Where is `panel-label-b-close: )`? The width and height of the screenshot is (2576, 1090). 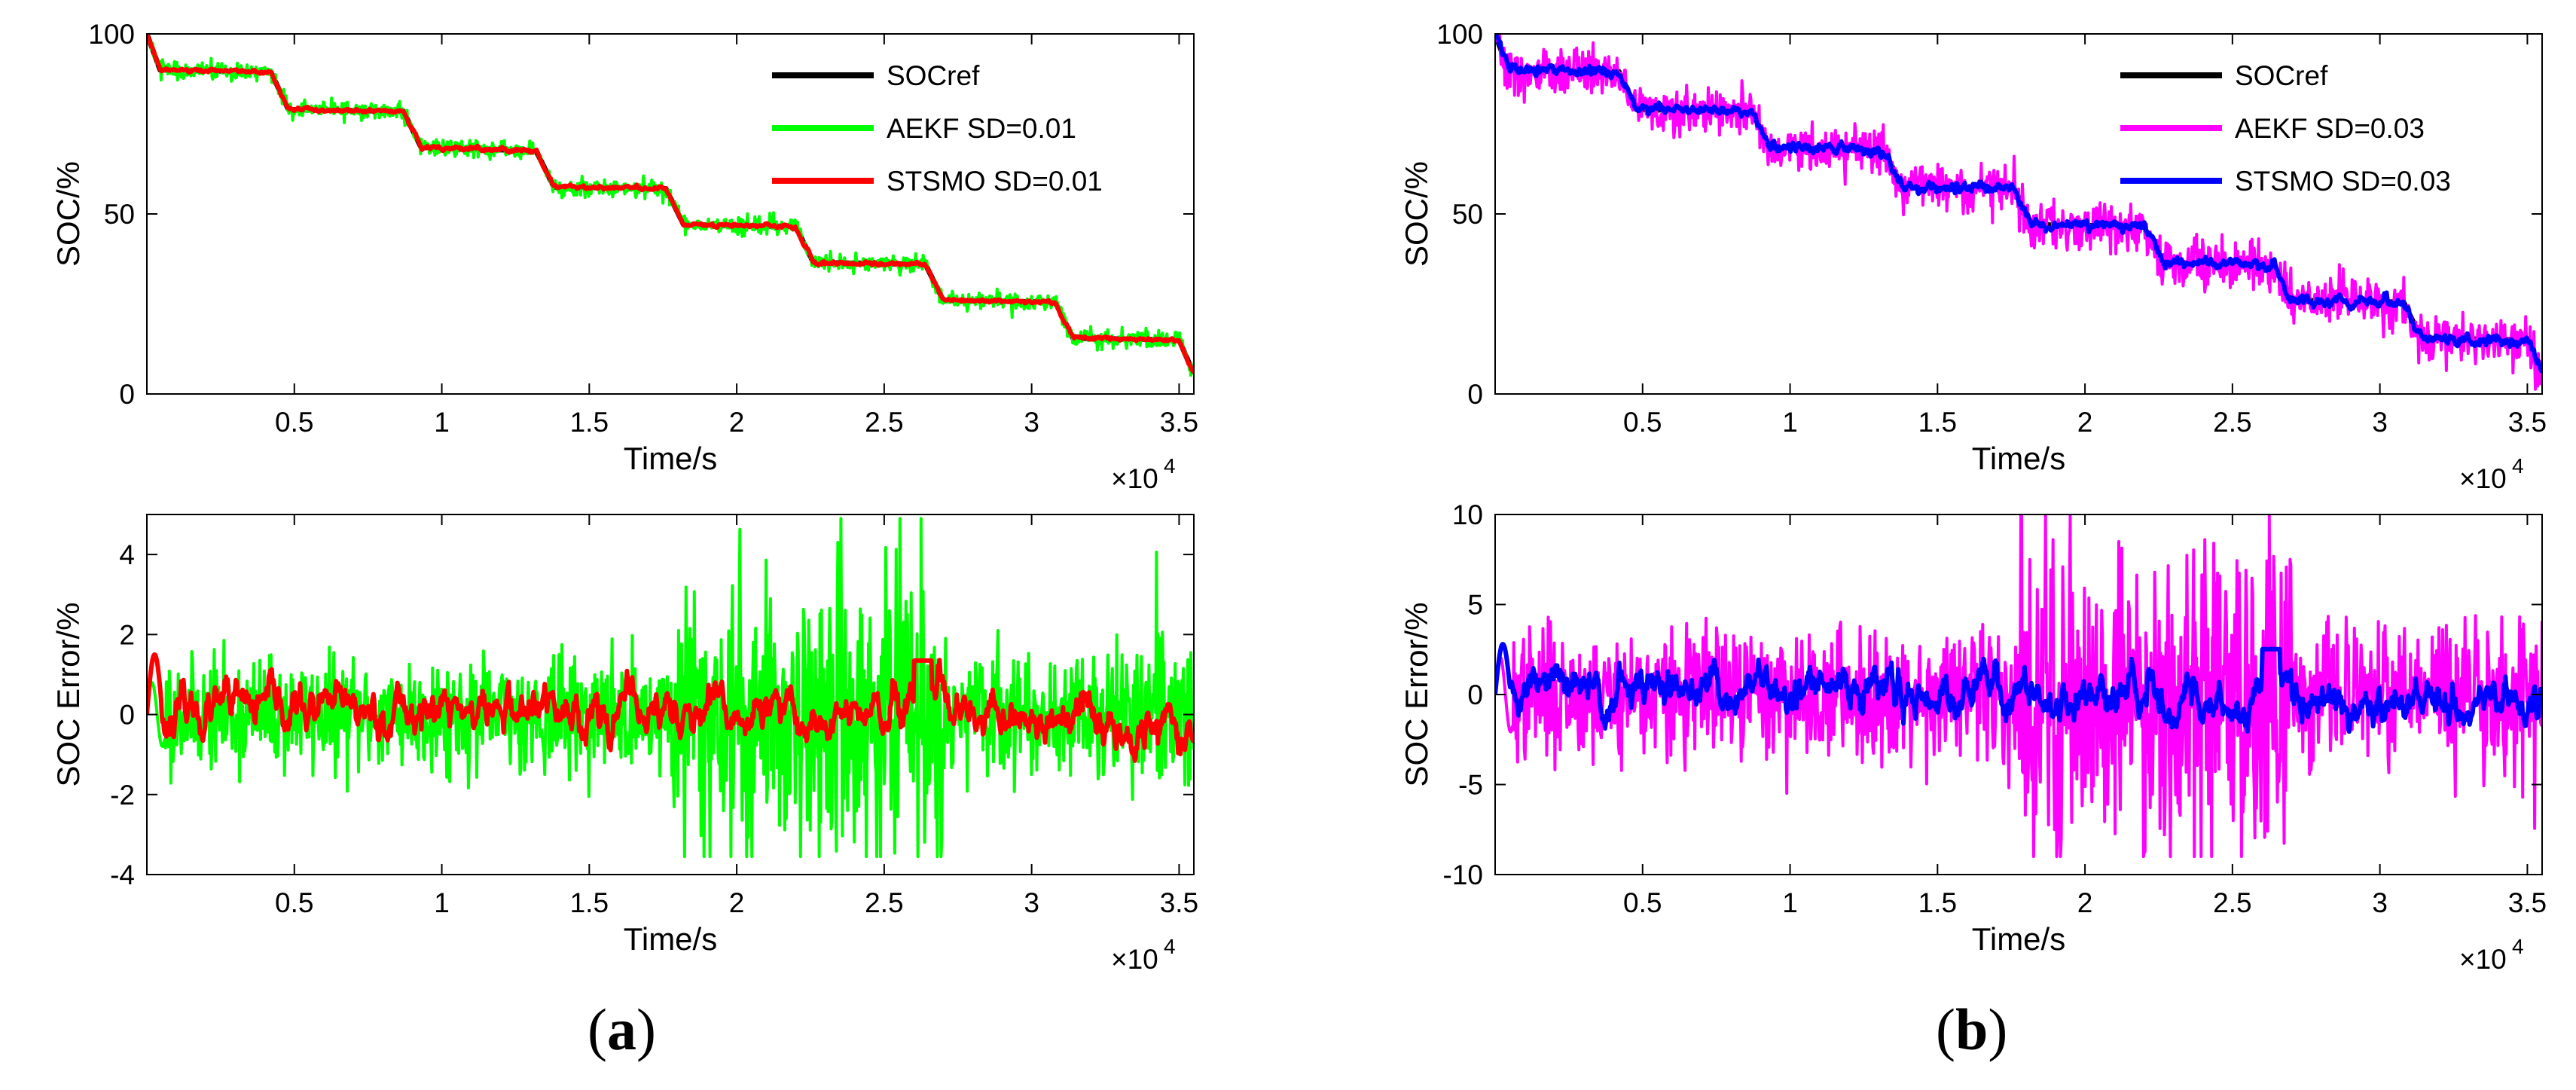 panel-label-b-close: ) is located at coordinates (1998, 1029).